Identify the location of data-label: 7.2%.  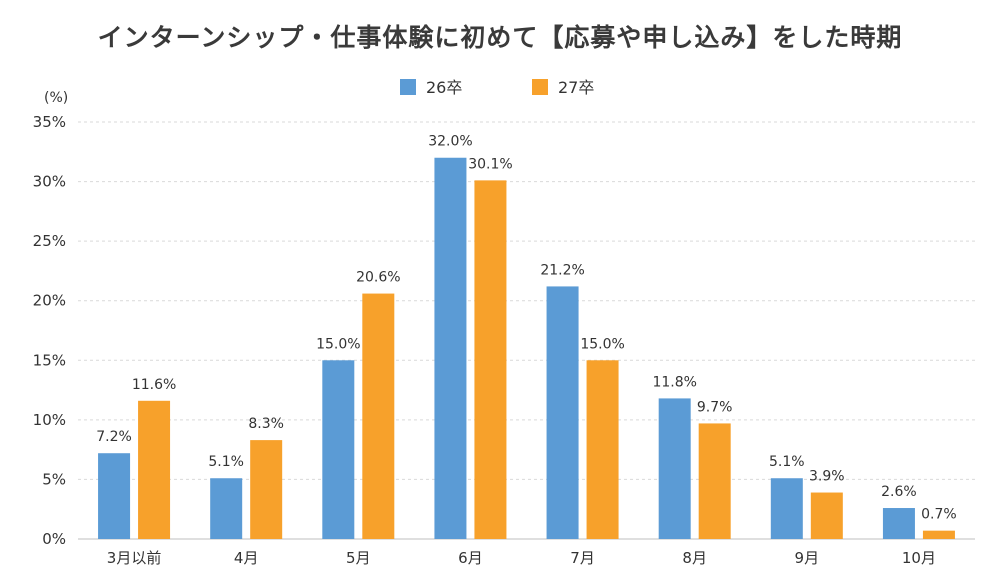
(114, 437).